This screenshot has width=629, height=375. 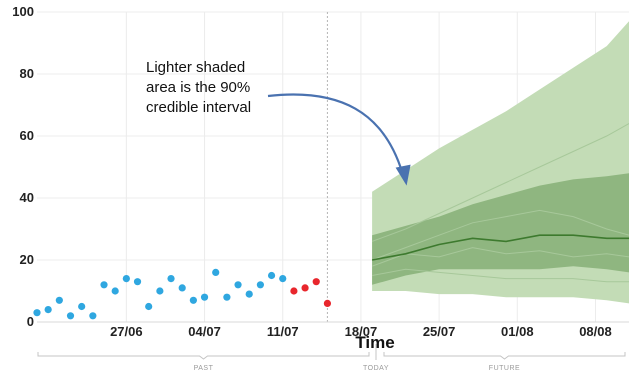 What do you see at coordinates (23, 11) in the screenshot?
I see `y-tick-label: 100` at bounding box center [23, 11].